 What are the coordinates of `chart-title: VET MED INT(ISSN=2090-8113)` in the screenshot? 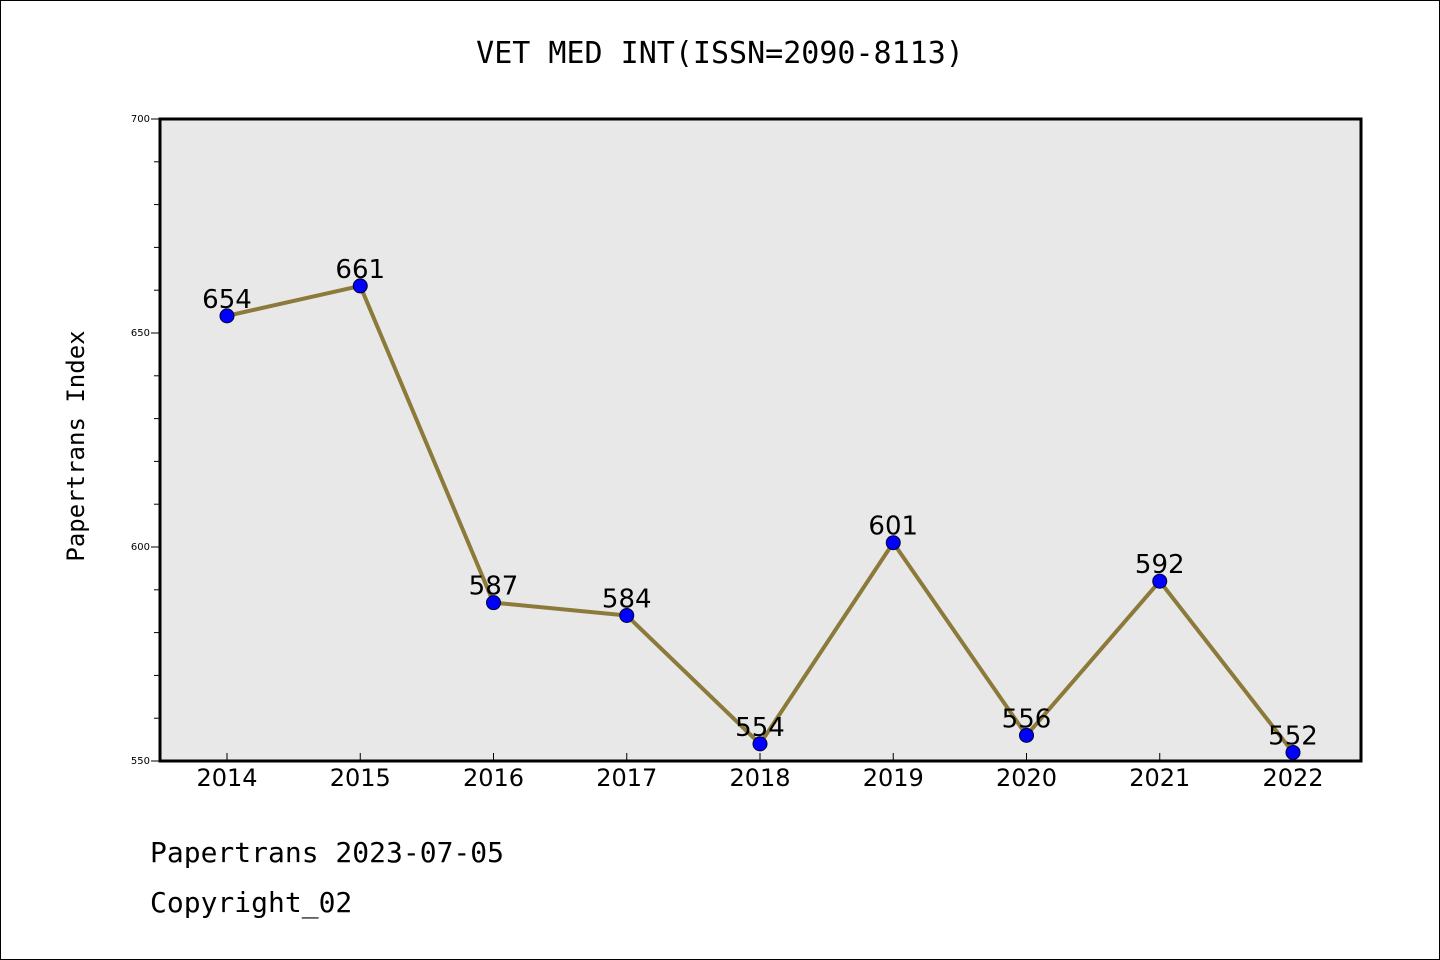 It's located at (720, 53).